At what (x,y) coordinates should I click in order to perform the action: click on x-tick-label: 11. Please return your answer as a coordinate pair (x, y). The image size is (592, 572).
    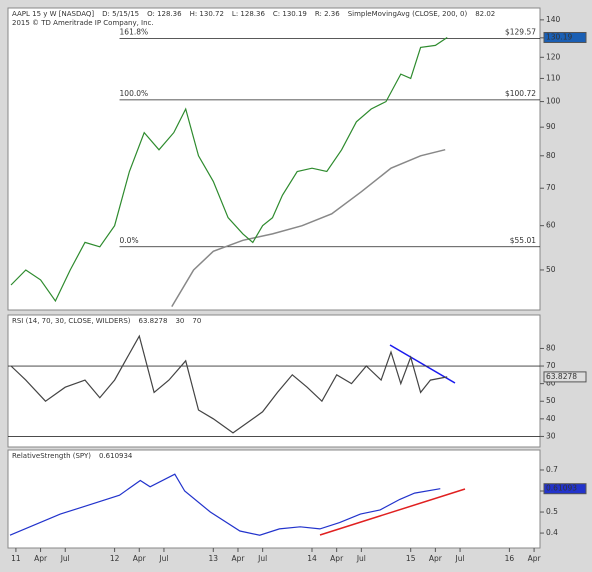
    Looking at the image, I should click on (16, 558).